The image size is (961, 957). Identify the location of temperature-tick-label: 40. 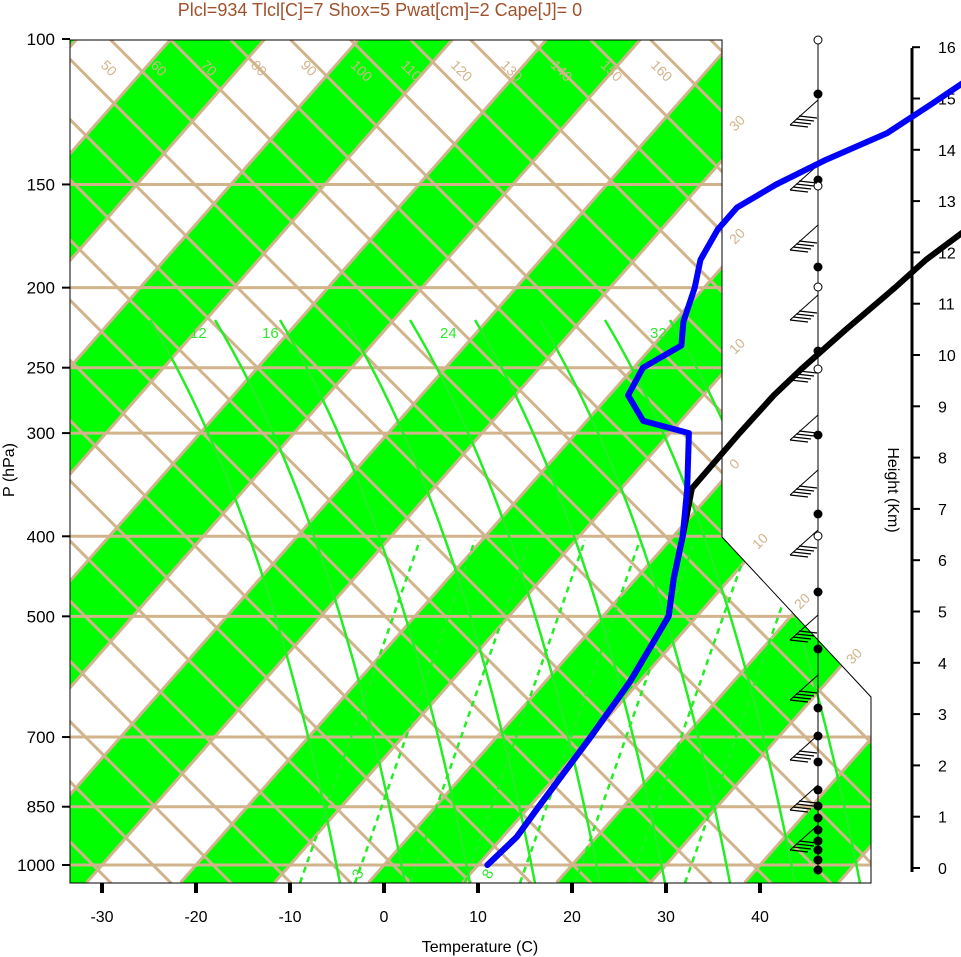
(760, 917).